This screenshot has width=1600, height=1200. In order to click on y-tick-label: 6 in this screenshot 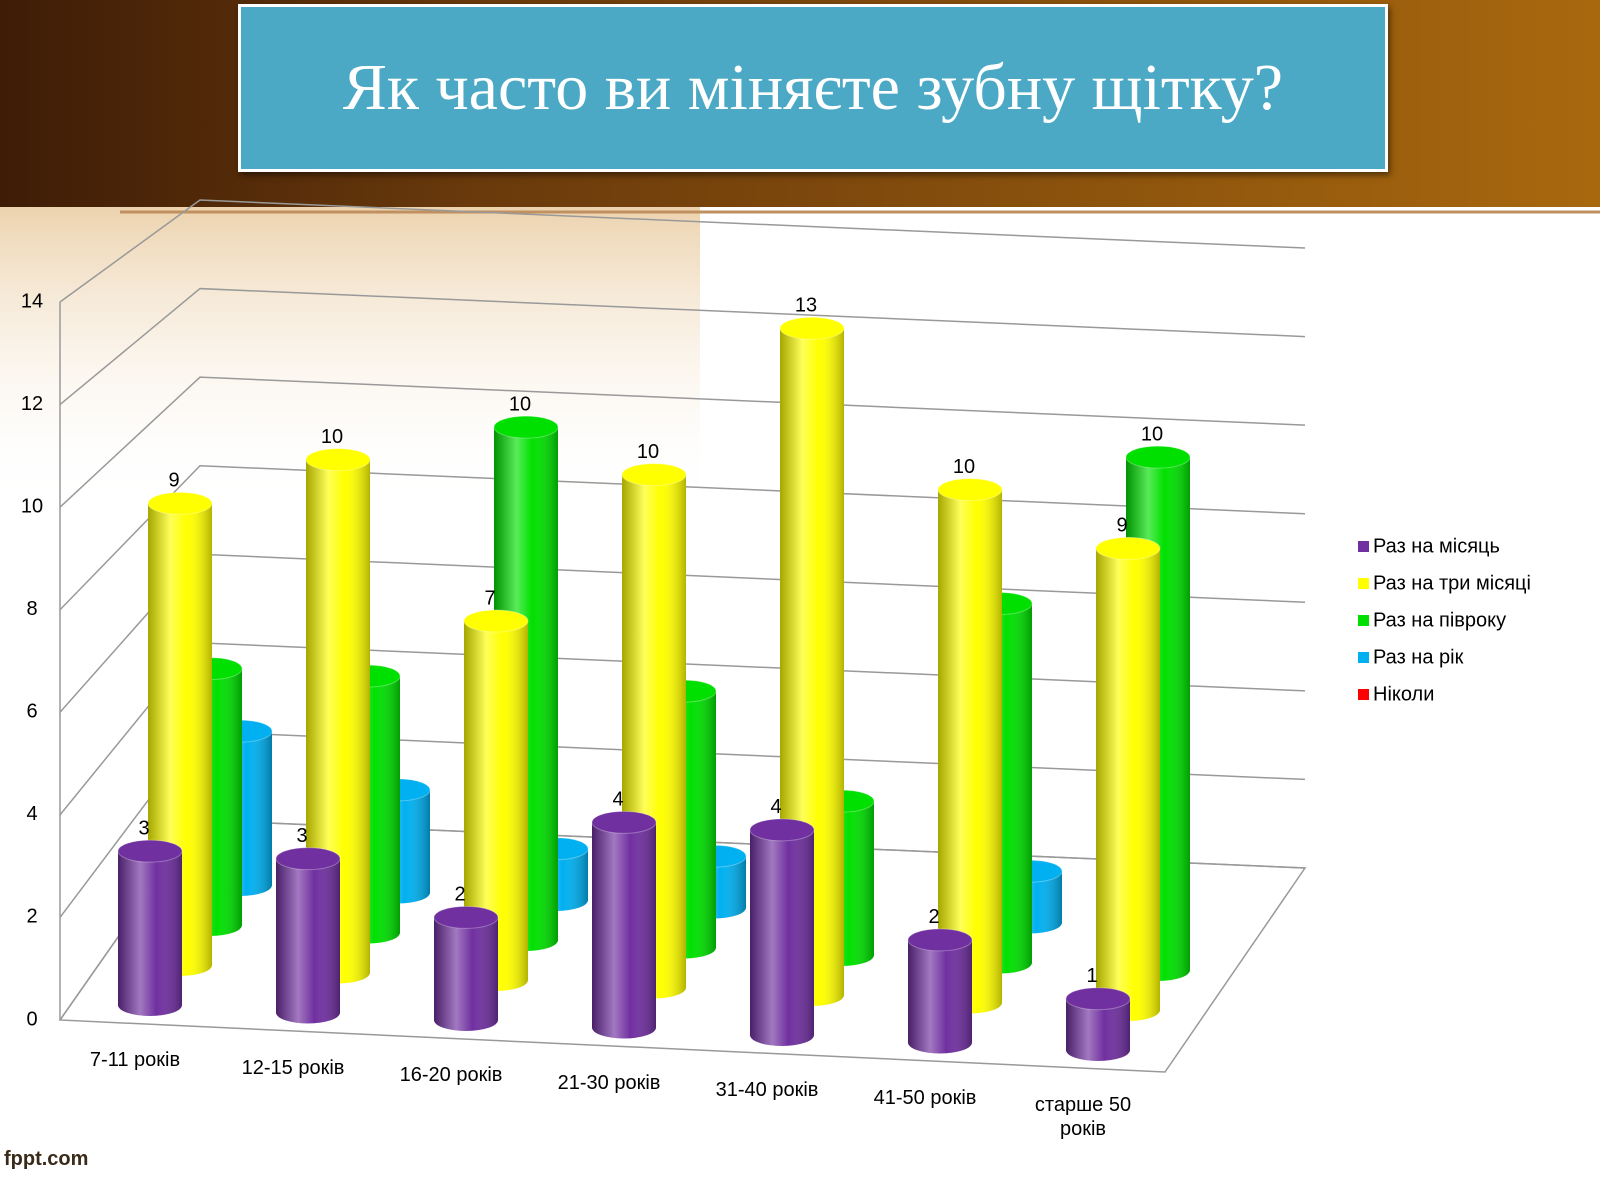, I will do `click(31, 712)`.